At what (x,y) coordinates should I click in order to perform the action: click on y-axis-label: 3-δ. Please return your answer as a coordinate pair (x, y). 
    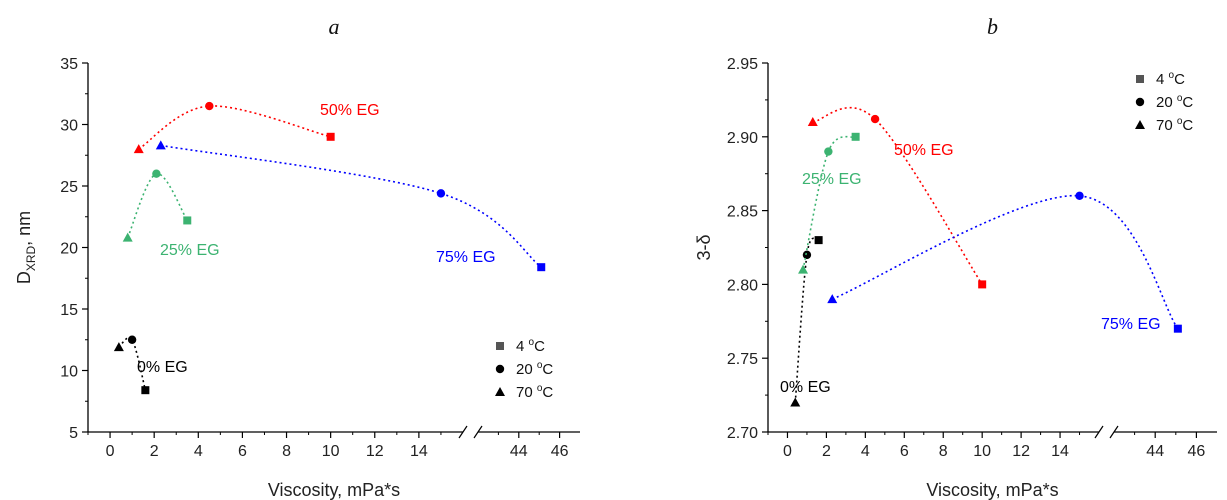
    Looking at the image, I should click on (704, 247).